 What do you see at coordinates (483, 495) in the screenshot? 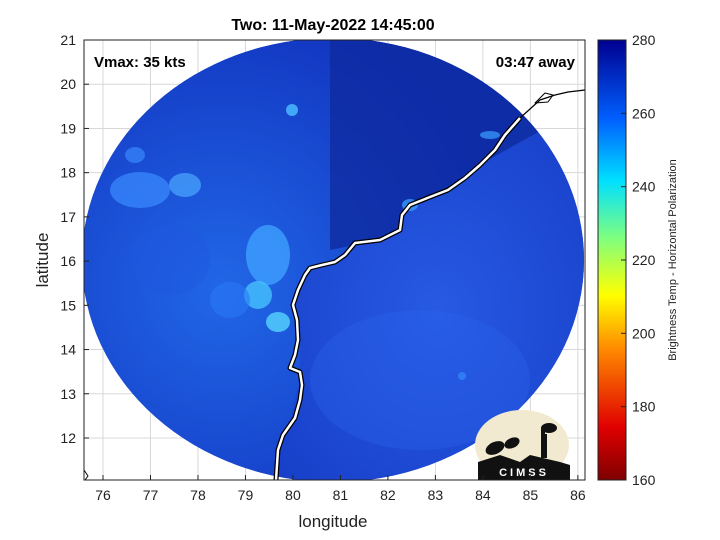
I see `x-tick-label: 84` at bounding box center [483, 495].